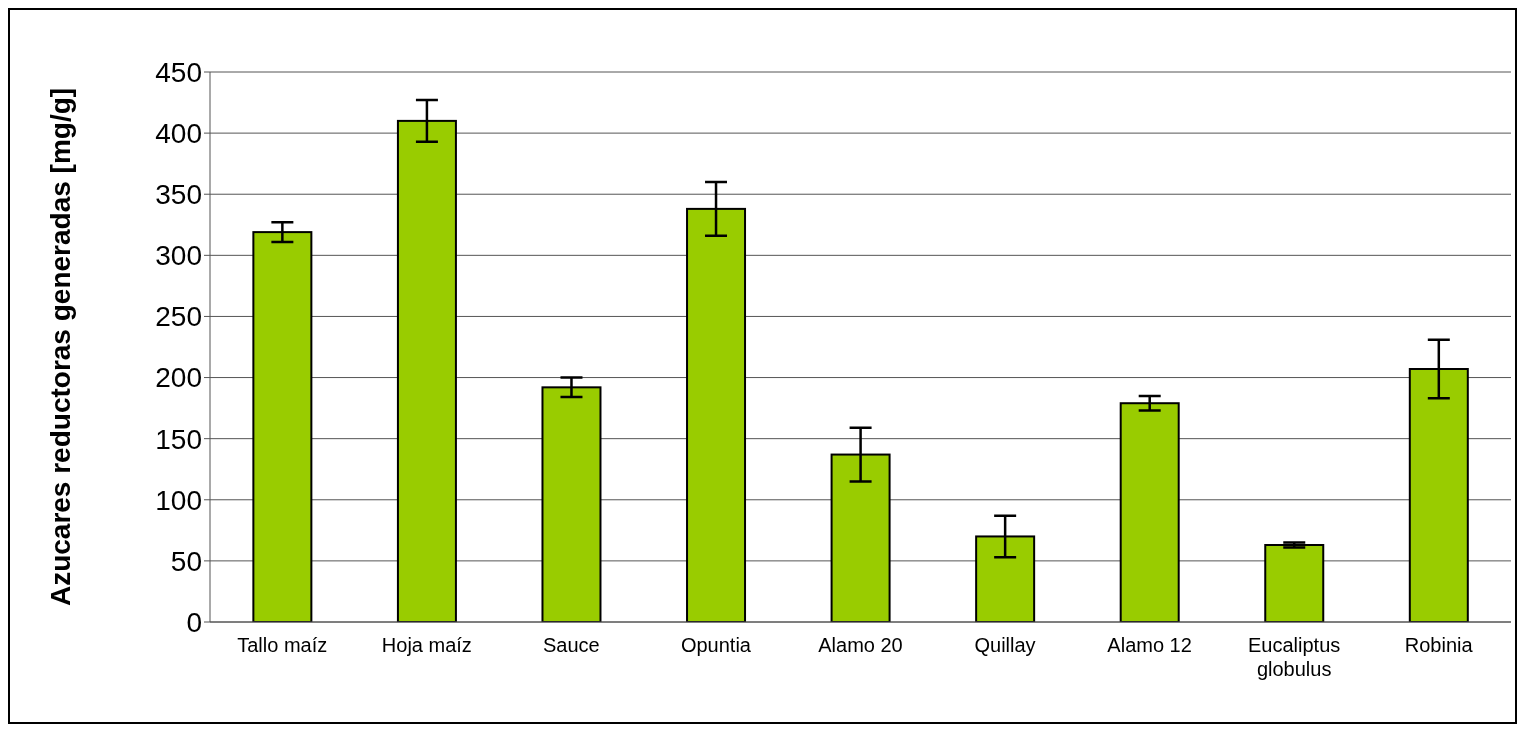 The width and height of the screenshot is (1525, 731). Describe the element at coordinates (860, 645) in the screenshot. I see `x-tick-label: Alamo 20` at that location.